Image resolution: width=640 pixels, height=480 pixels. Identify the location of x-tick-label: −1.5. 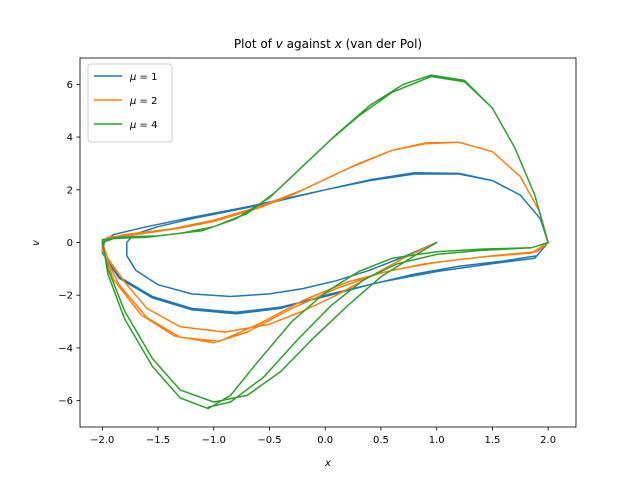
(158, 440).